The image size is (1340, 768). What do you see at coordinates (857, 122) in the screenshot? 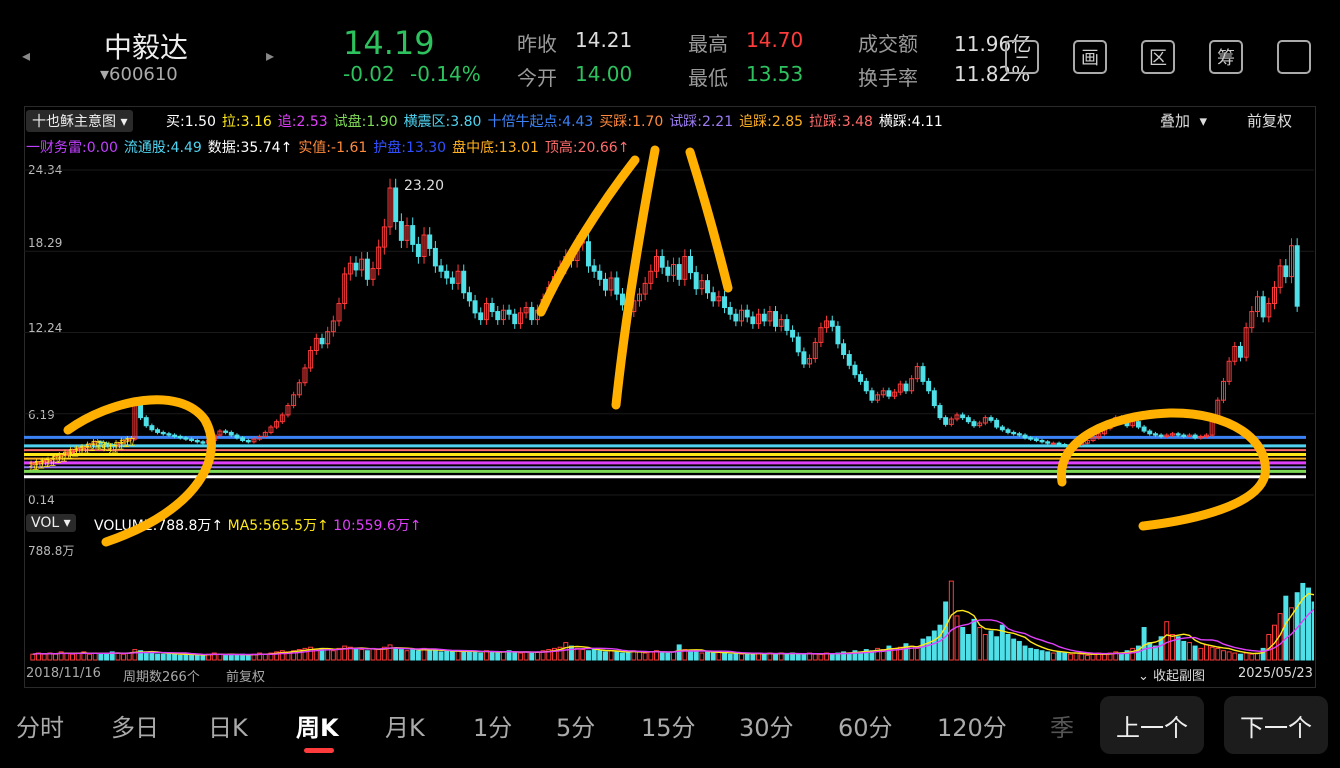
I see `indicator-value: 3.48` at bounding box center [857, 122].